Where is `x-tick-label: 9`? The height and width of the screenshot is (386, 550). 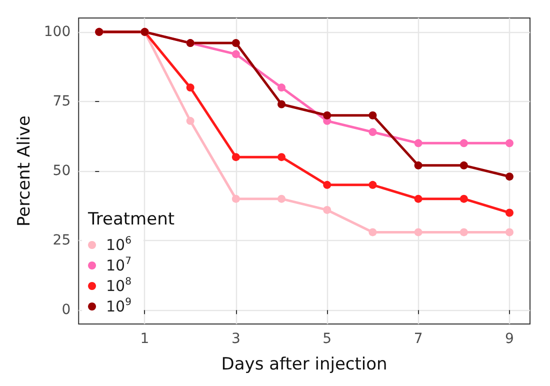 x-tick-label: 9 is located at coordinates (509, 339).